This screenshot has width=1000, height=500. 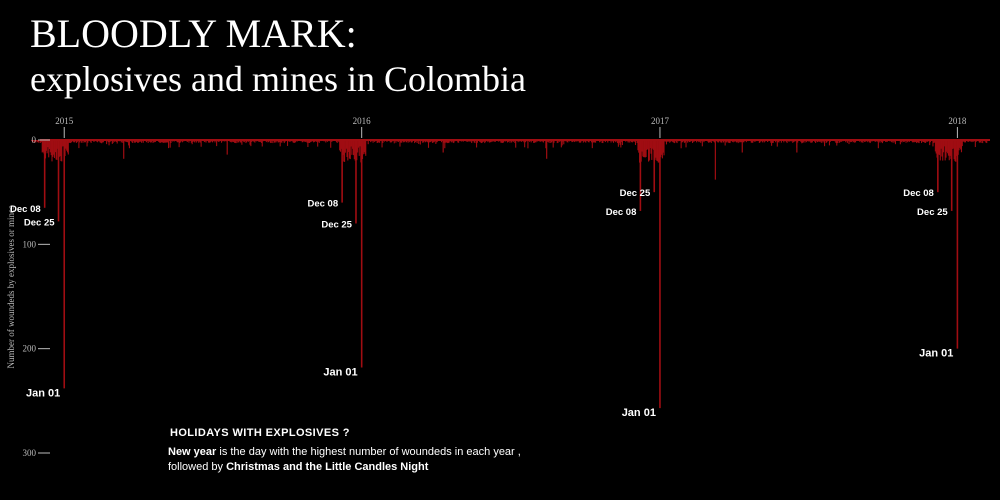 I want to click on note-line2-prefix: followed by, so click(x=197, y=467).